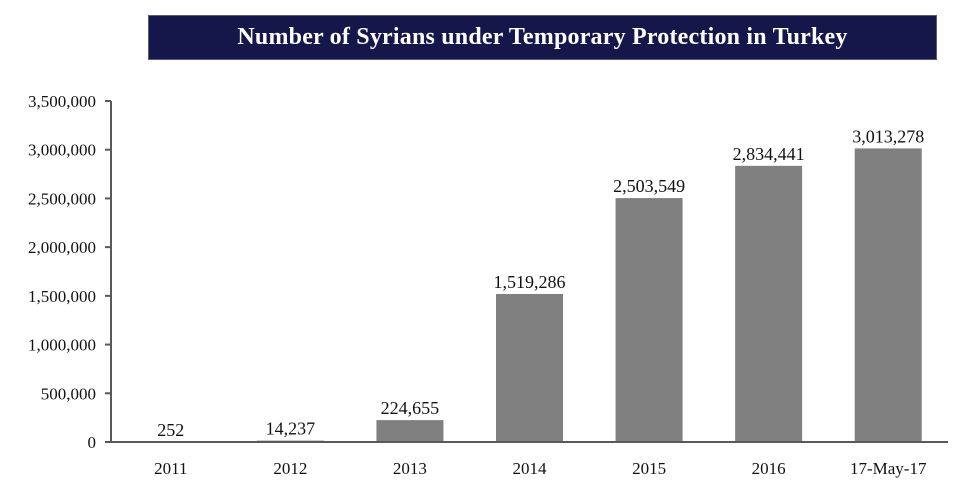 This screenshot has height=493, width=960. What do you see at coordinates (62, 296) in the screenshot?
I see `y-tick-label: 1,500,000` at bounding box center [62, 296].